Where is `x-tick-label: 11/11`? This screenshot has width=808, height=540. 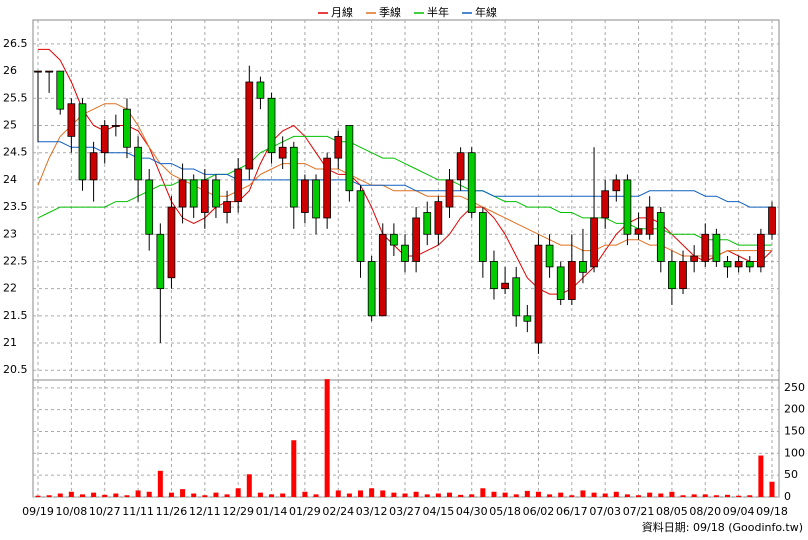 x-tick-label: 11/11 is located at coordinates (138, 511).